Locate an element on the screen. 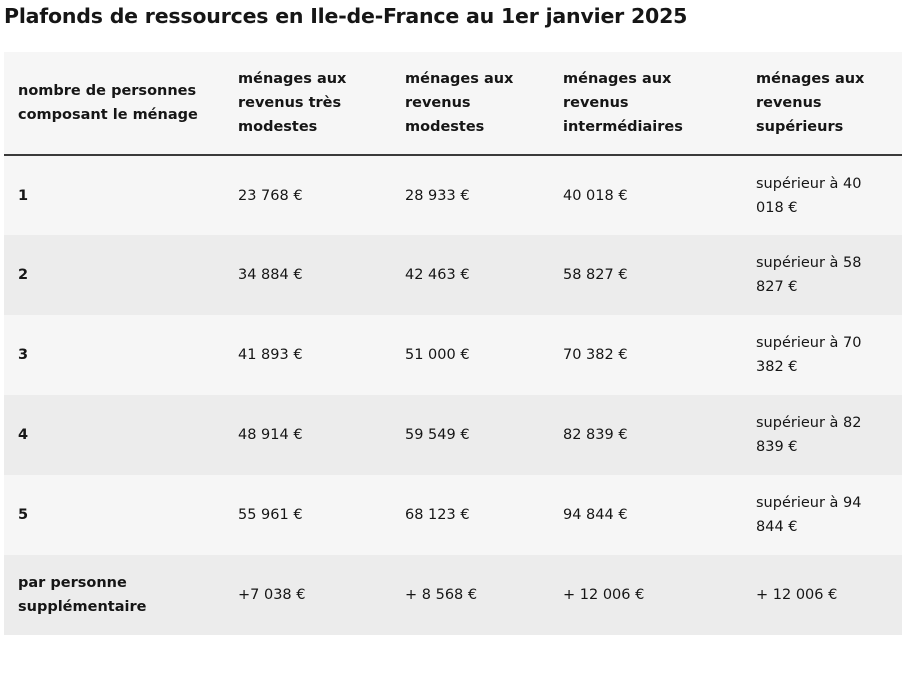 The image size is (920, 676). cell-higher: supérieur à 40 018 € is located at coordinates (822, 195).